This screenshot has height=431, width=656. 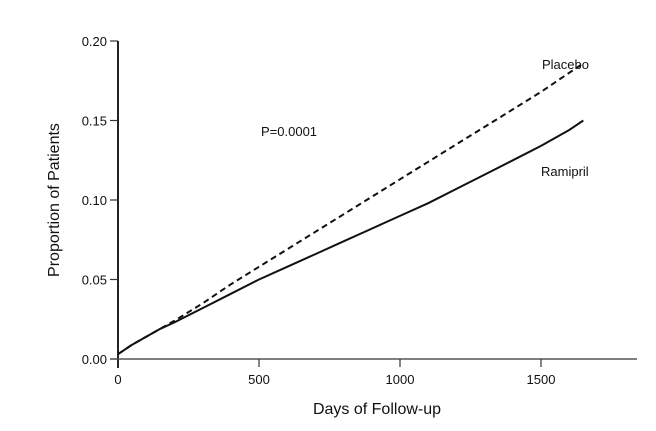 What do you see at coordinates (565, 64) in the screenshot?
I see `placebo-label: Placebo` at bounding box center [565, 64].